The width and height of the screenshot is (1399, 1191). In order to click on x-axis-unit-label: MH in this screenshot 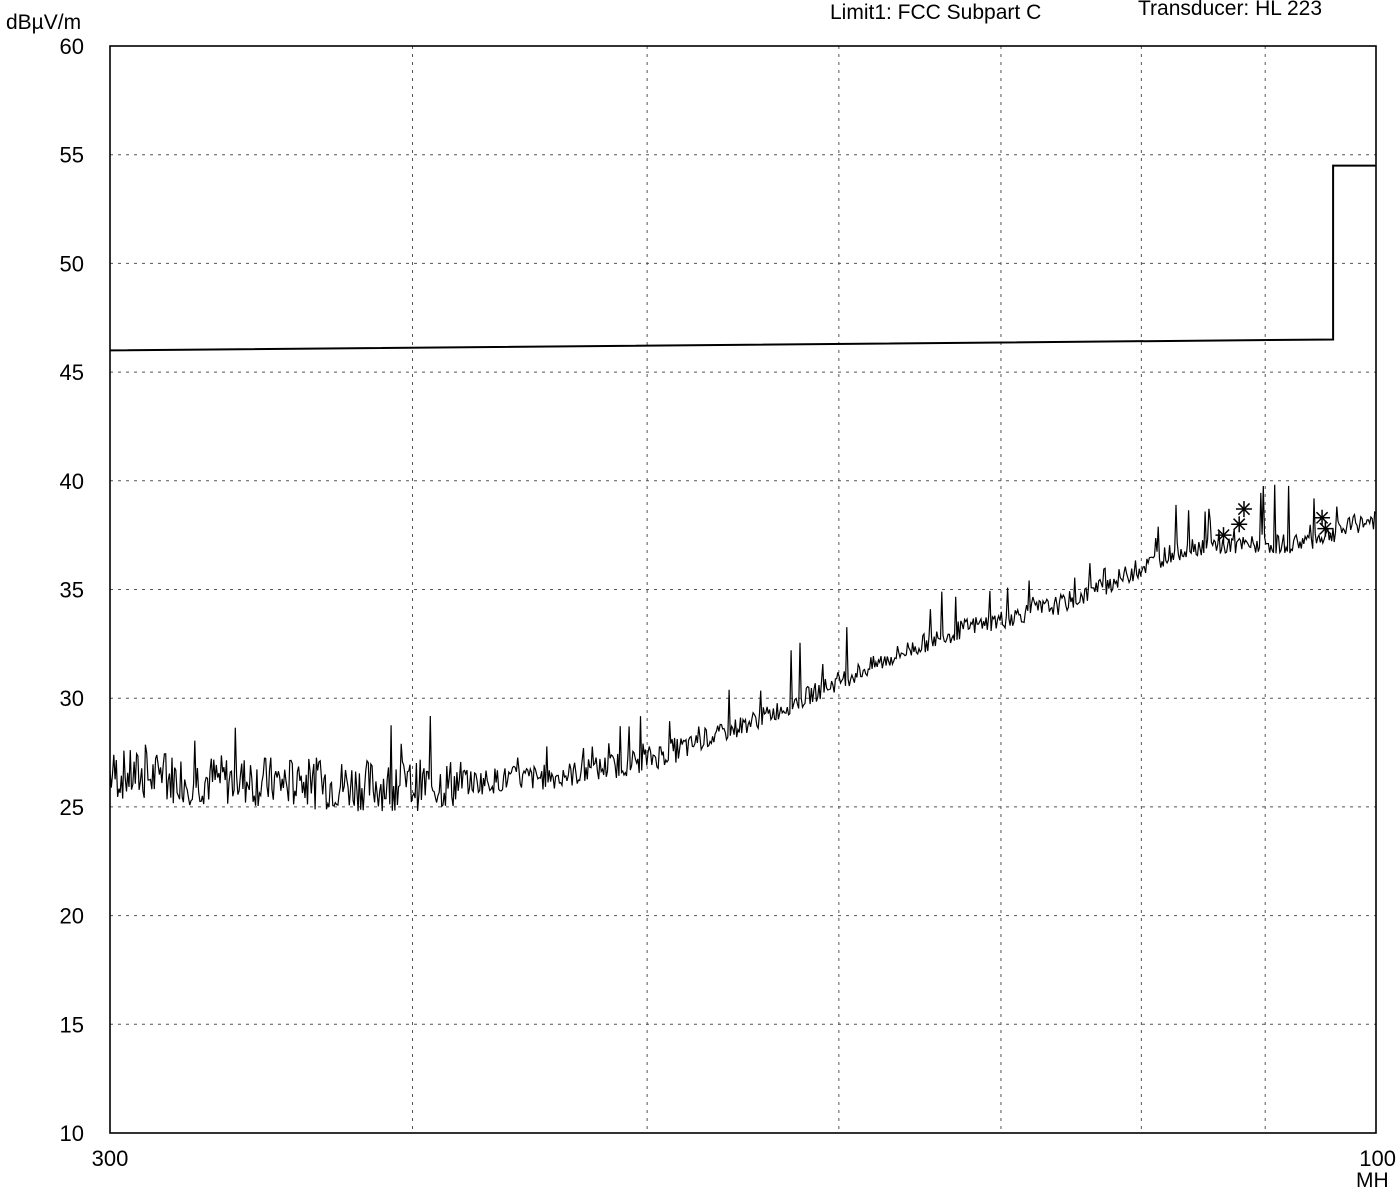, I will do `click(1372, 1180)`.